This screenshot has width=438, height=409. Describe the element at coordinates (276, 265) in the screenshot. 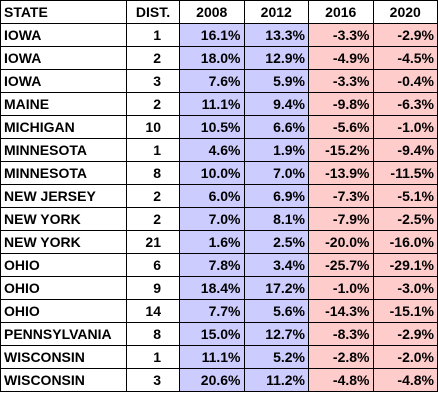

I see `cell-2012: 3.4%` at that location.